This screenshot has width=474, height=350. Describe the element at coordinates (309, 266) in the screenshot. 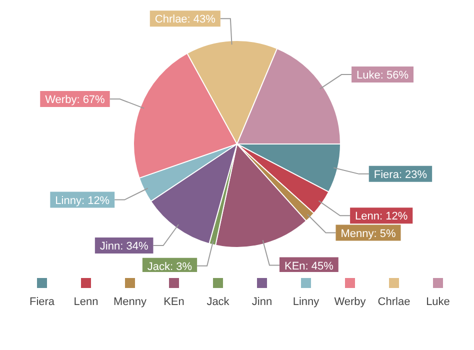

I see `data-label: KEn: 45%` at that location.